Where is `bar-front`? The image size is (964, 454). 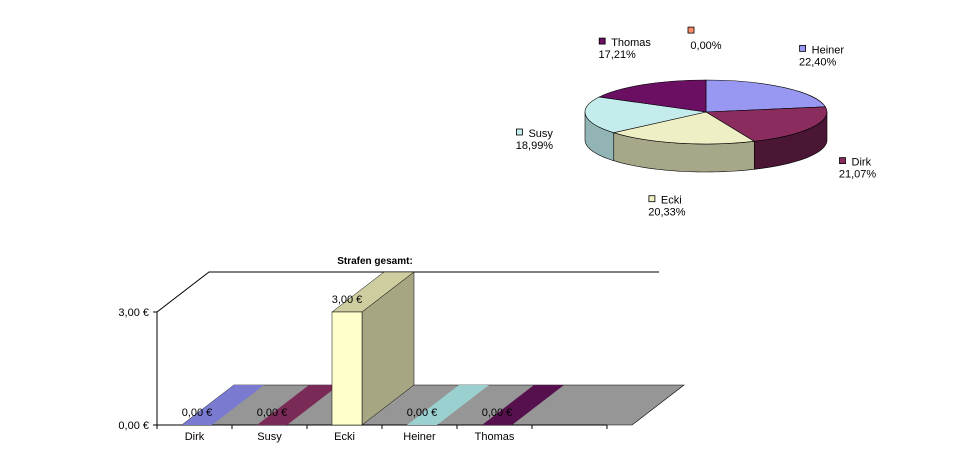
bar-front is located at coordinates (347, 368).